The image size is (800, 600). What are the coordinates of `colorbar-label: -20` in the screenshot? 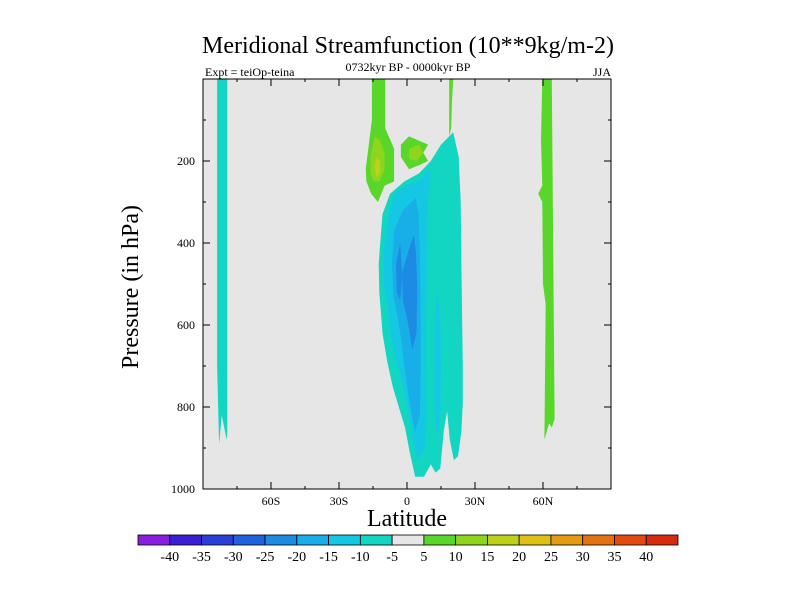 It's located at (296, 557).